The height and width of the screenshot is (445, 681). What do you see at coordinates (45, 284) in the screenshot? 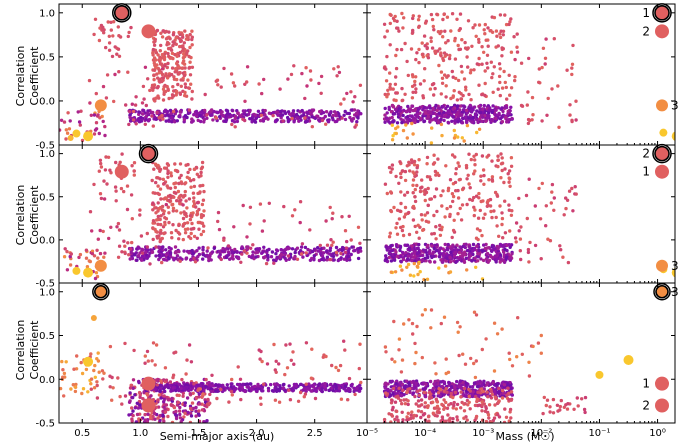
I see `y-tick-label: -0.5` at bounding box center [45, 284].